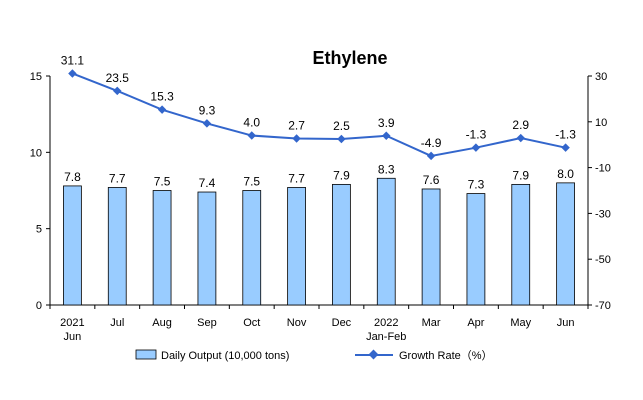 The width and height of the screenshot is (643, 400). What do you see at coordinates (520, 323) in the screenshot?
I see `x-tick-label: May` at bounding box center [520, 323].